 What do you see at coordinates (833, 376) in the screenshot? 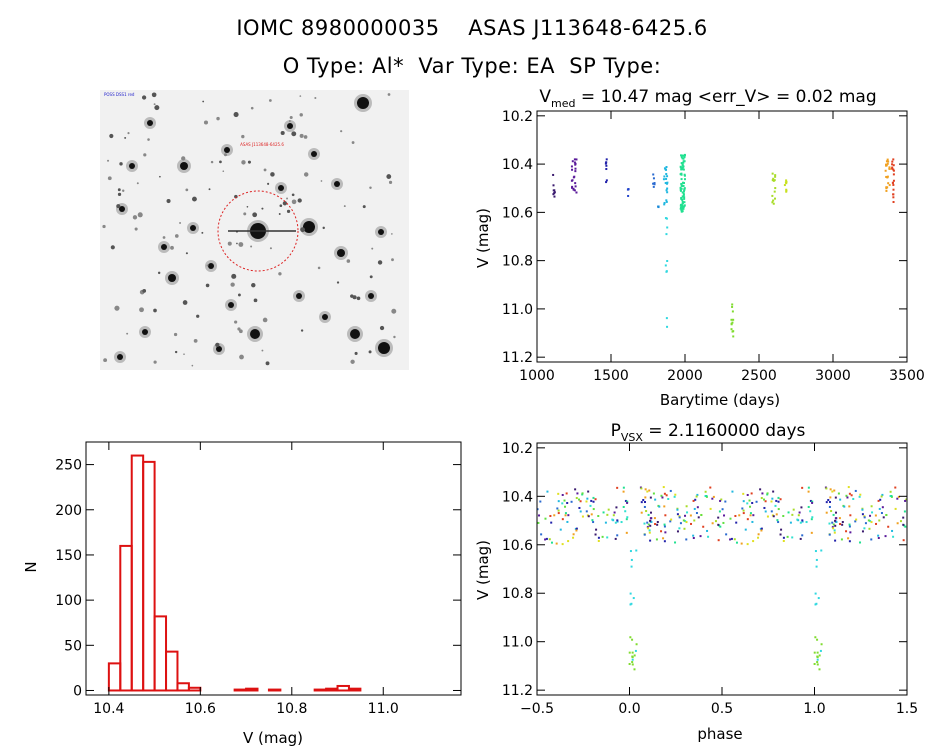
I see `x-tick-label: 3000` at bounding box center [833, 376].